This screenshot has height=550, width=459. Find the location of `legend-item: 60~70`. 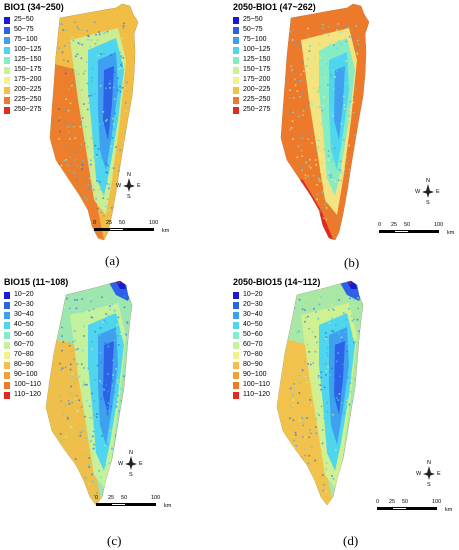

legend-item: 60~70 is located at coordinates (251, 345).